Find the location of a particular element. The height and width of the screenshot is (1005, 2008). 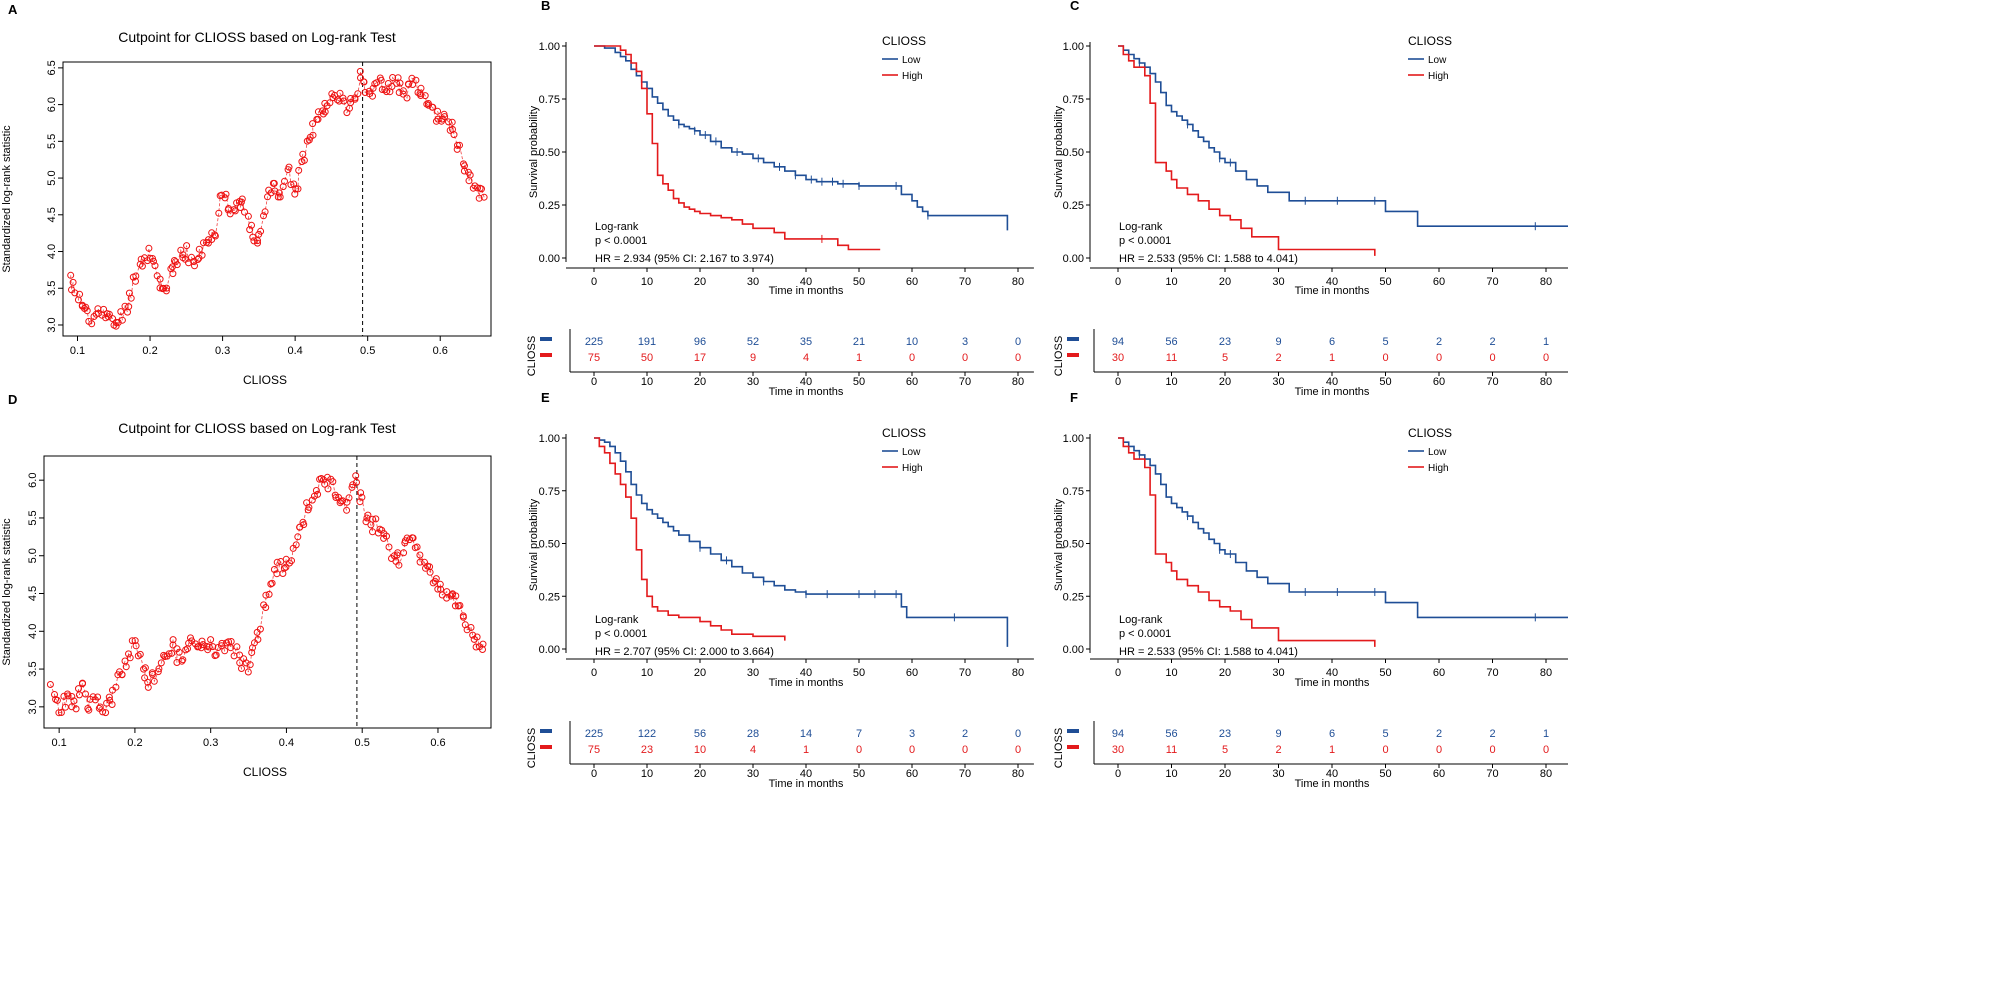

risk-x-tick-label: 30 is located at coordinates (1278, 774).